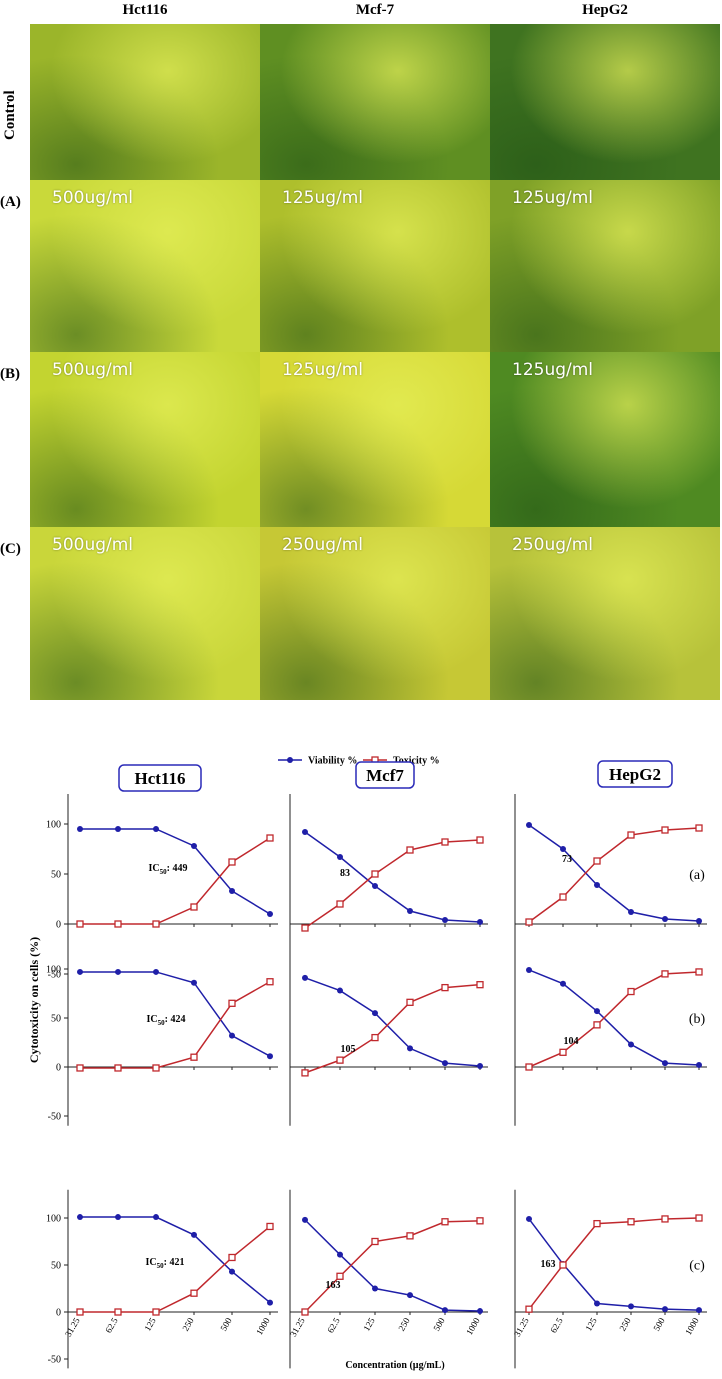  I want to click on legend-label: Viability %, so click(332, 761).